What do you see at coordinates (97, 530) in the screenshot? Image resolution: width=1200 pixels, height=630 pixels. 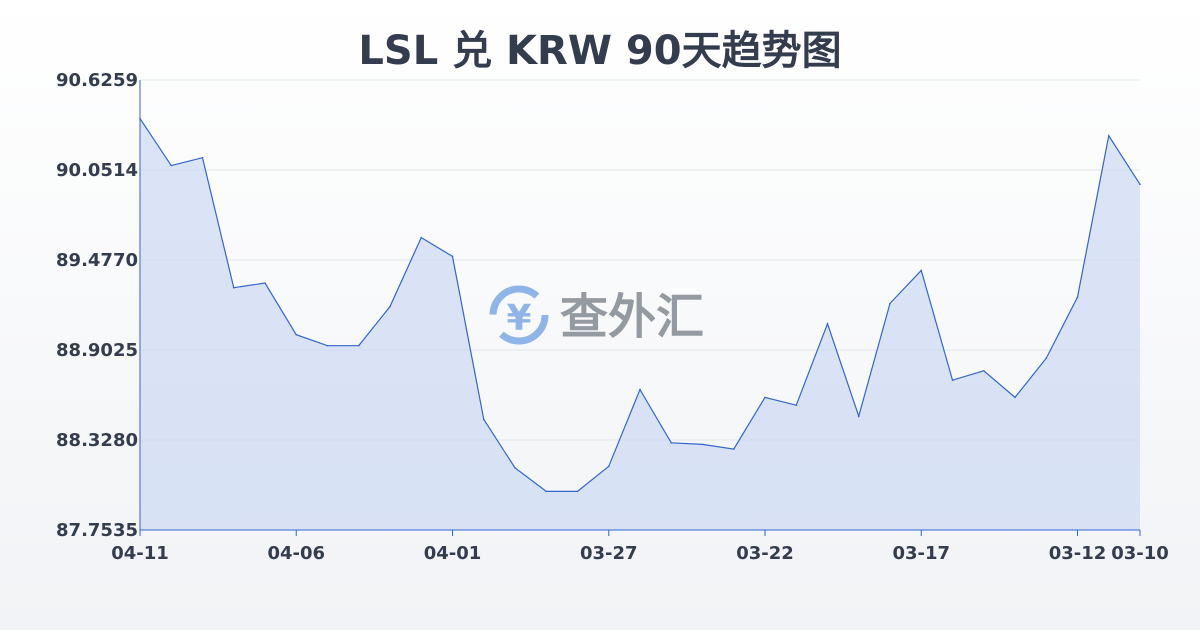 I see `y-tick-label: 87.7535` at bounding box center [97, 530].